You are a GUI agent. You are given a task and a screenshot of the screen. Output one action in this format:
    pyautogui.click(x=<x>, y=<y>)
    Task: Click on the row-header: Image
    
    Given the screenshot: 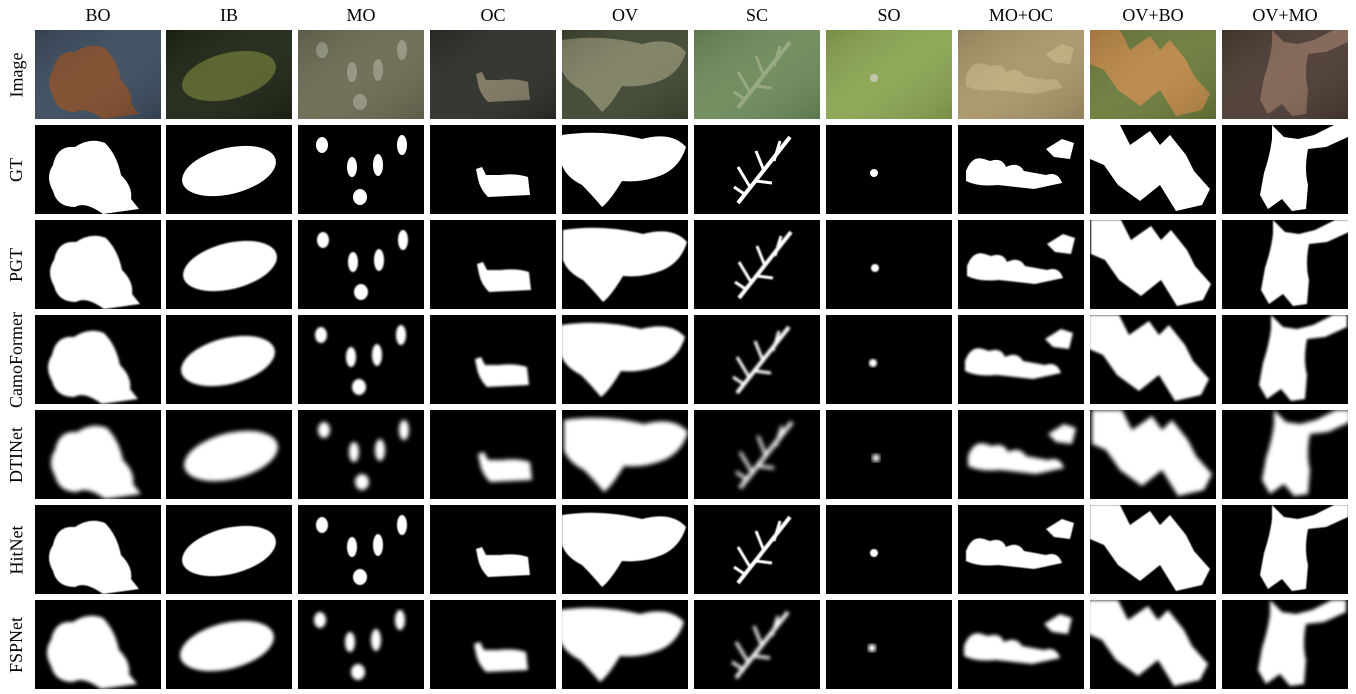 What is the action you would take?
    pyautogui.click(x=16, y=74)
    